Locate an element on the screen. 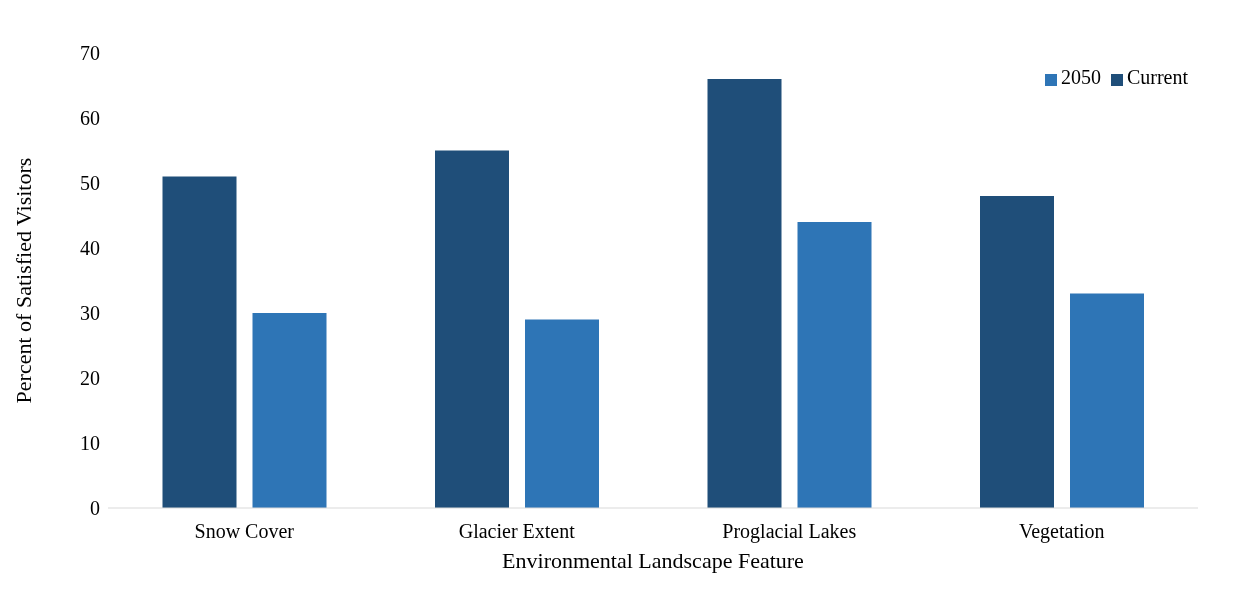  x-tick-label: Vegetation is located at coordinates (1061, 532).